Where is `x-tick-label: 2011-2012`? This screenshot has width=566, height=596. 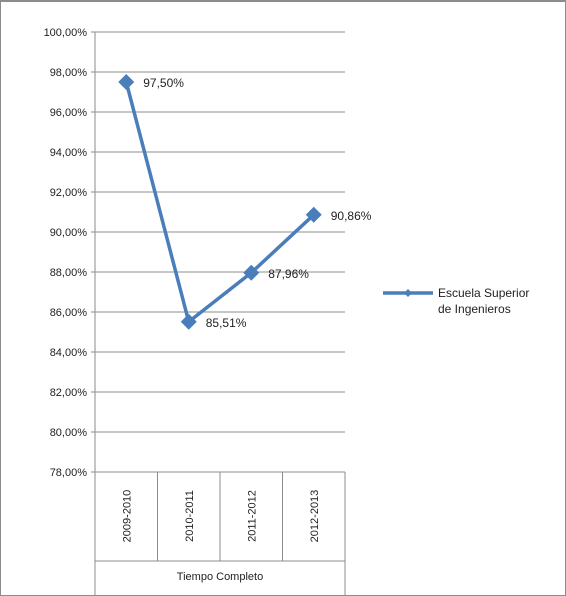
x-tick-label: 2011-2012 is located at coordinates (252, 516).